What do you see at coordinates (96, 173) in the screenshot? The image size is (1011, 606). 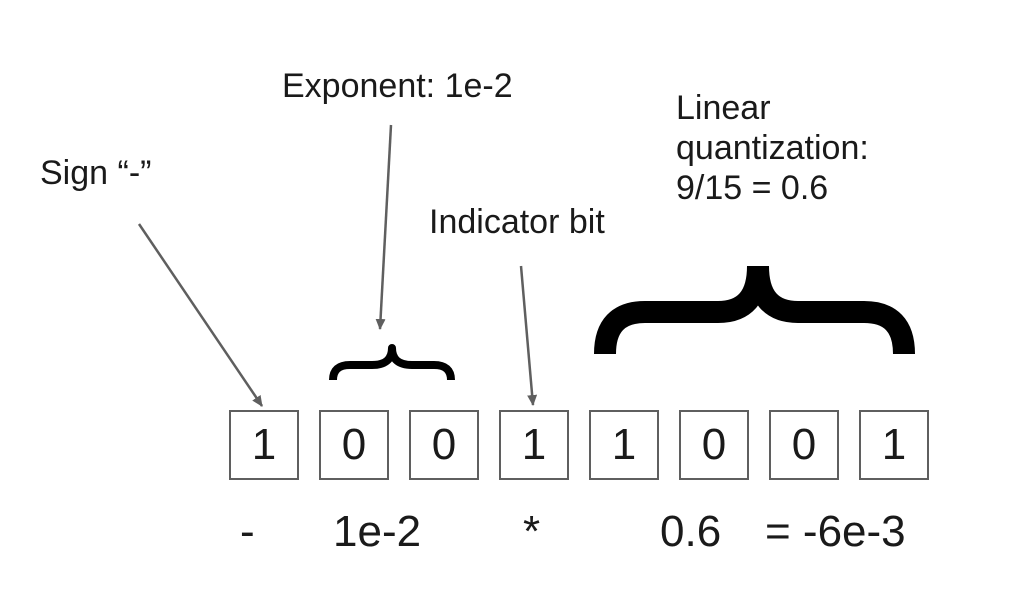 I see `sign-label: Sign “-”` at bounding box center [96, 173].